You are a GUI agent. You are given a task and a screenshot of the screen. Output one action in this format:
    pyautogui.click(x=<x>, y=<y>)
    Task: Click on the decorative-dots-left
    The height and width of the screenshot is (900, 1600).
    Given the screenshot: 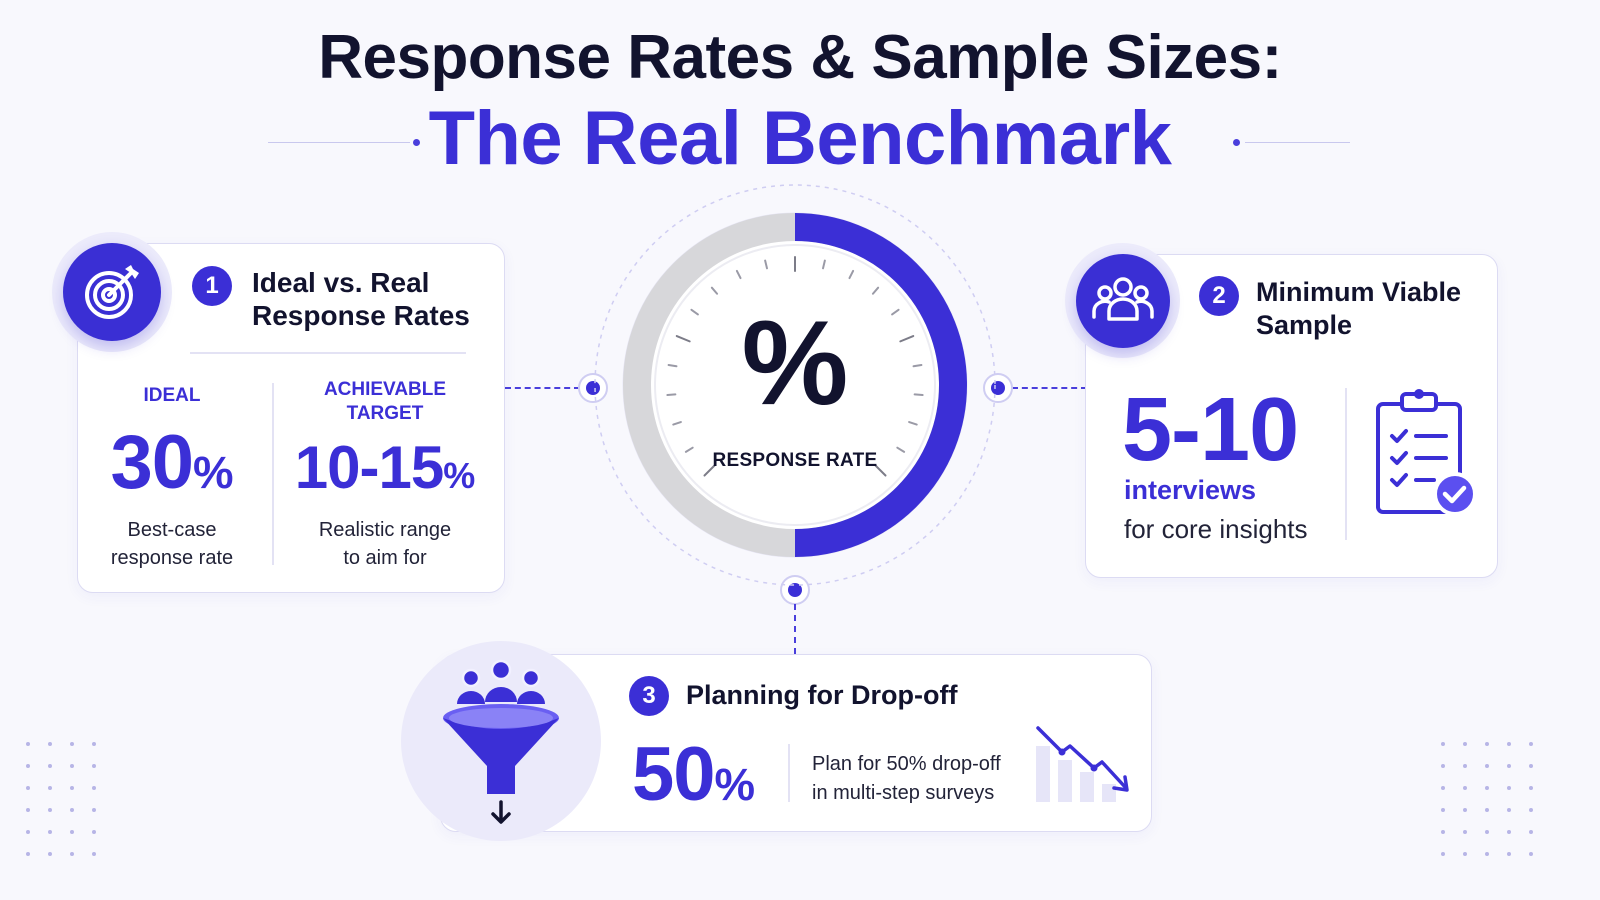 What is the action you would take?
    pyautogui.click(x=61, y=799)
    